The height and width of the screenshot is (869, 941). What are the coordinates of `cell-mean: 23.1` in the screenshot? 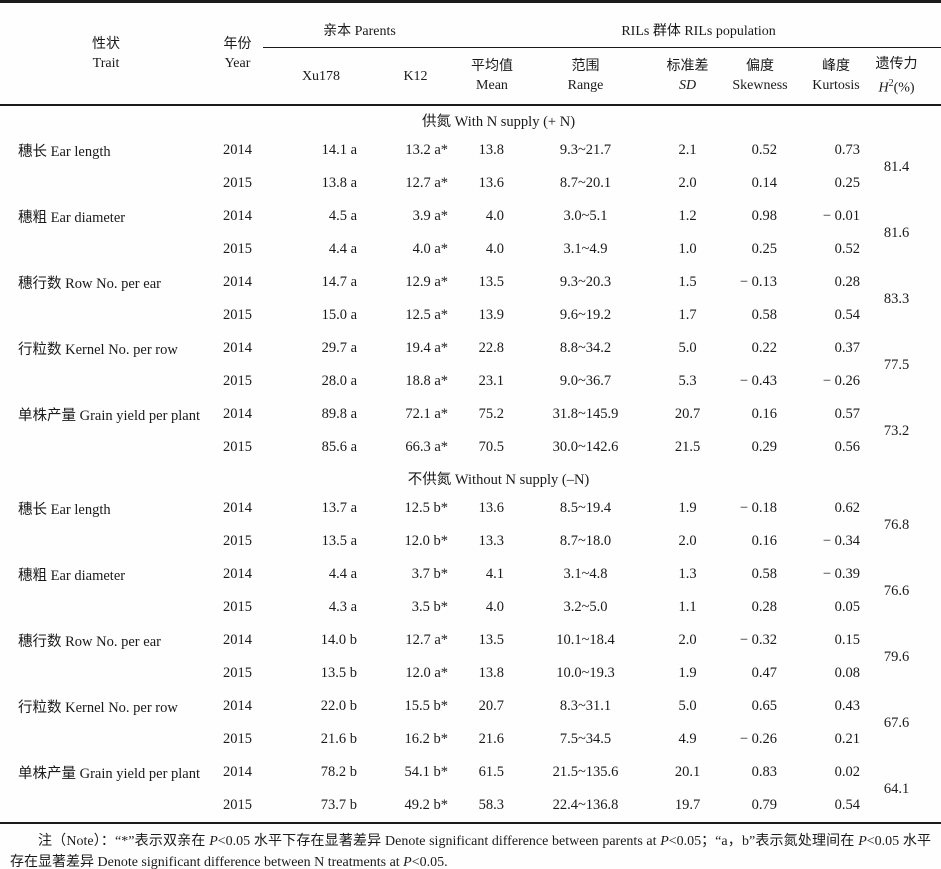 It's located at (491, 381).